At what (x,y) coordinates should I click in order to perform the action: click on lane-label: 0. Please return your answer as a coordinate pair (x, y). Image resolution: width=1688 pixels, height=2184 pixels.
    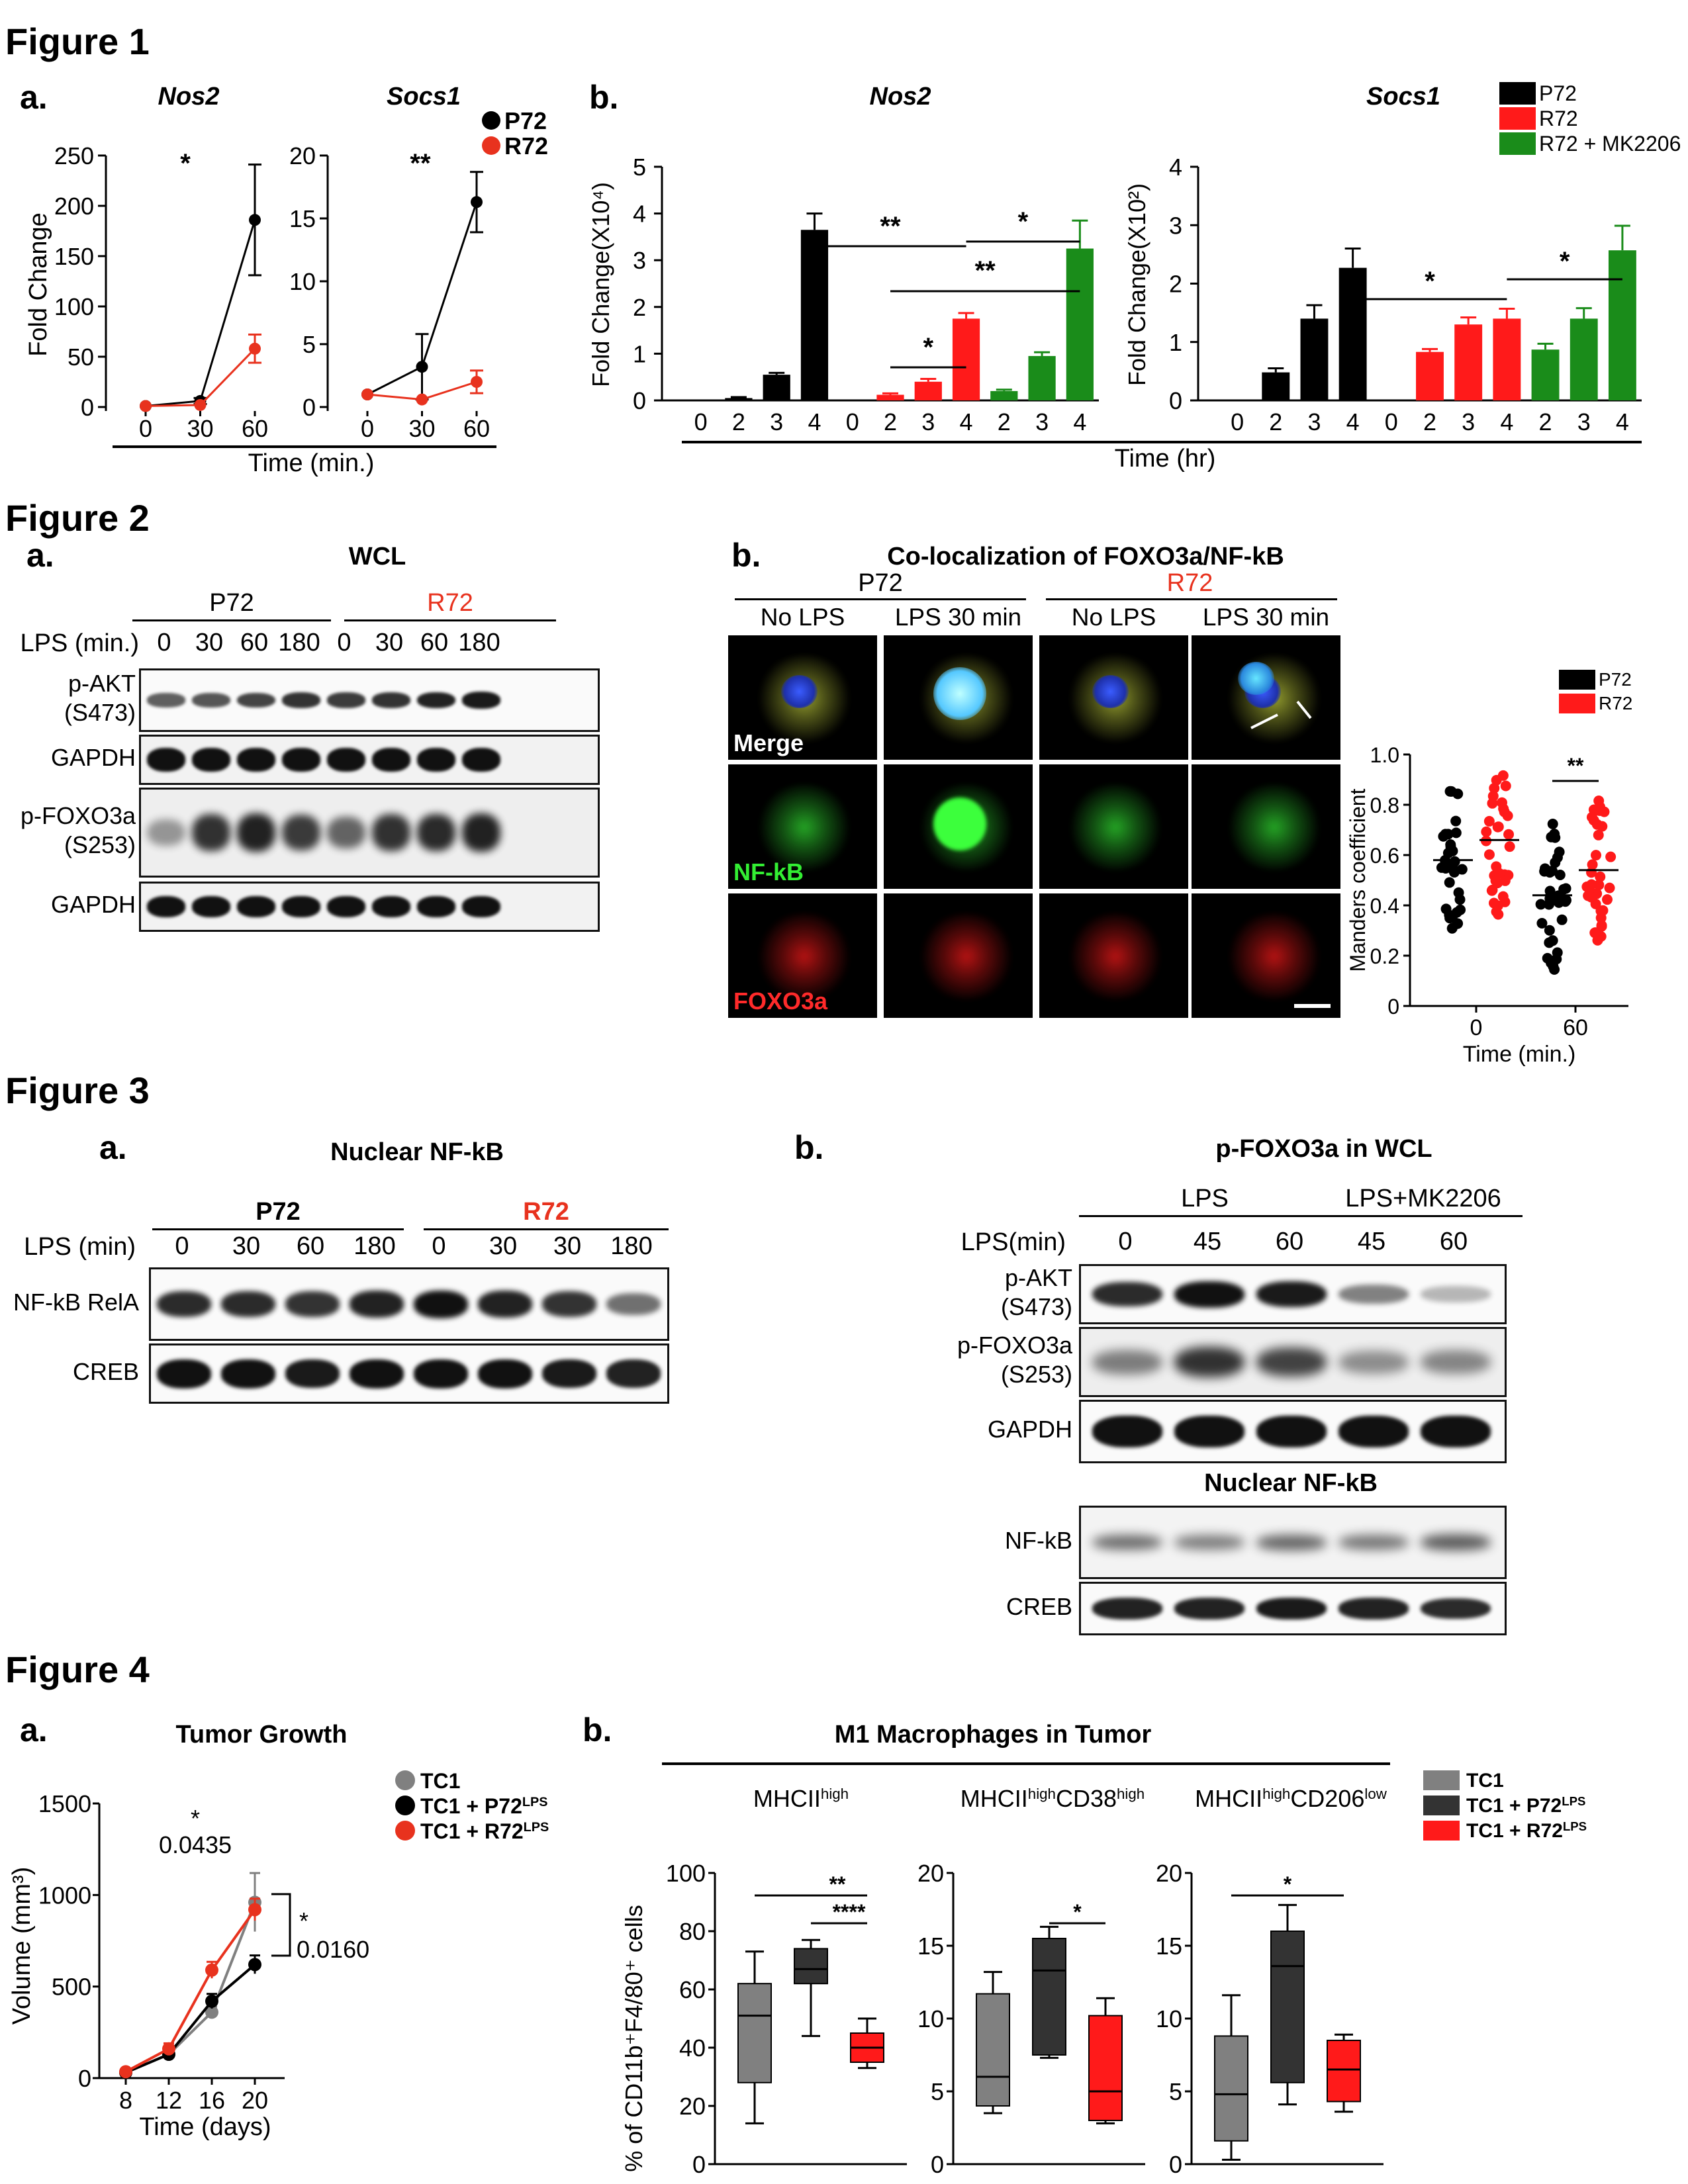
    Looking at the image, I should click on (182, 1246).